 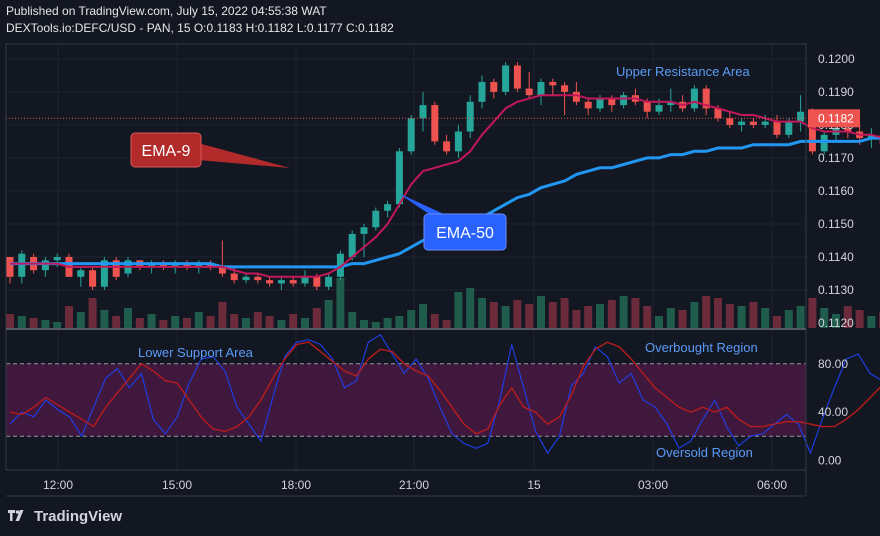 What do you see at coordinates (58, 485) in the screenshot?
I see `time-tick-label: 12:00` at bounding box center [58, 485].